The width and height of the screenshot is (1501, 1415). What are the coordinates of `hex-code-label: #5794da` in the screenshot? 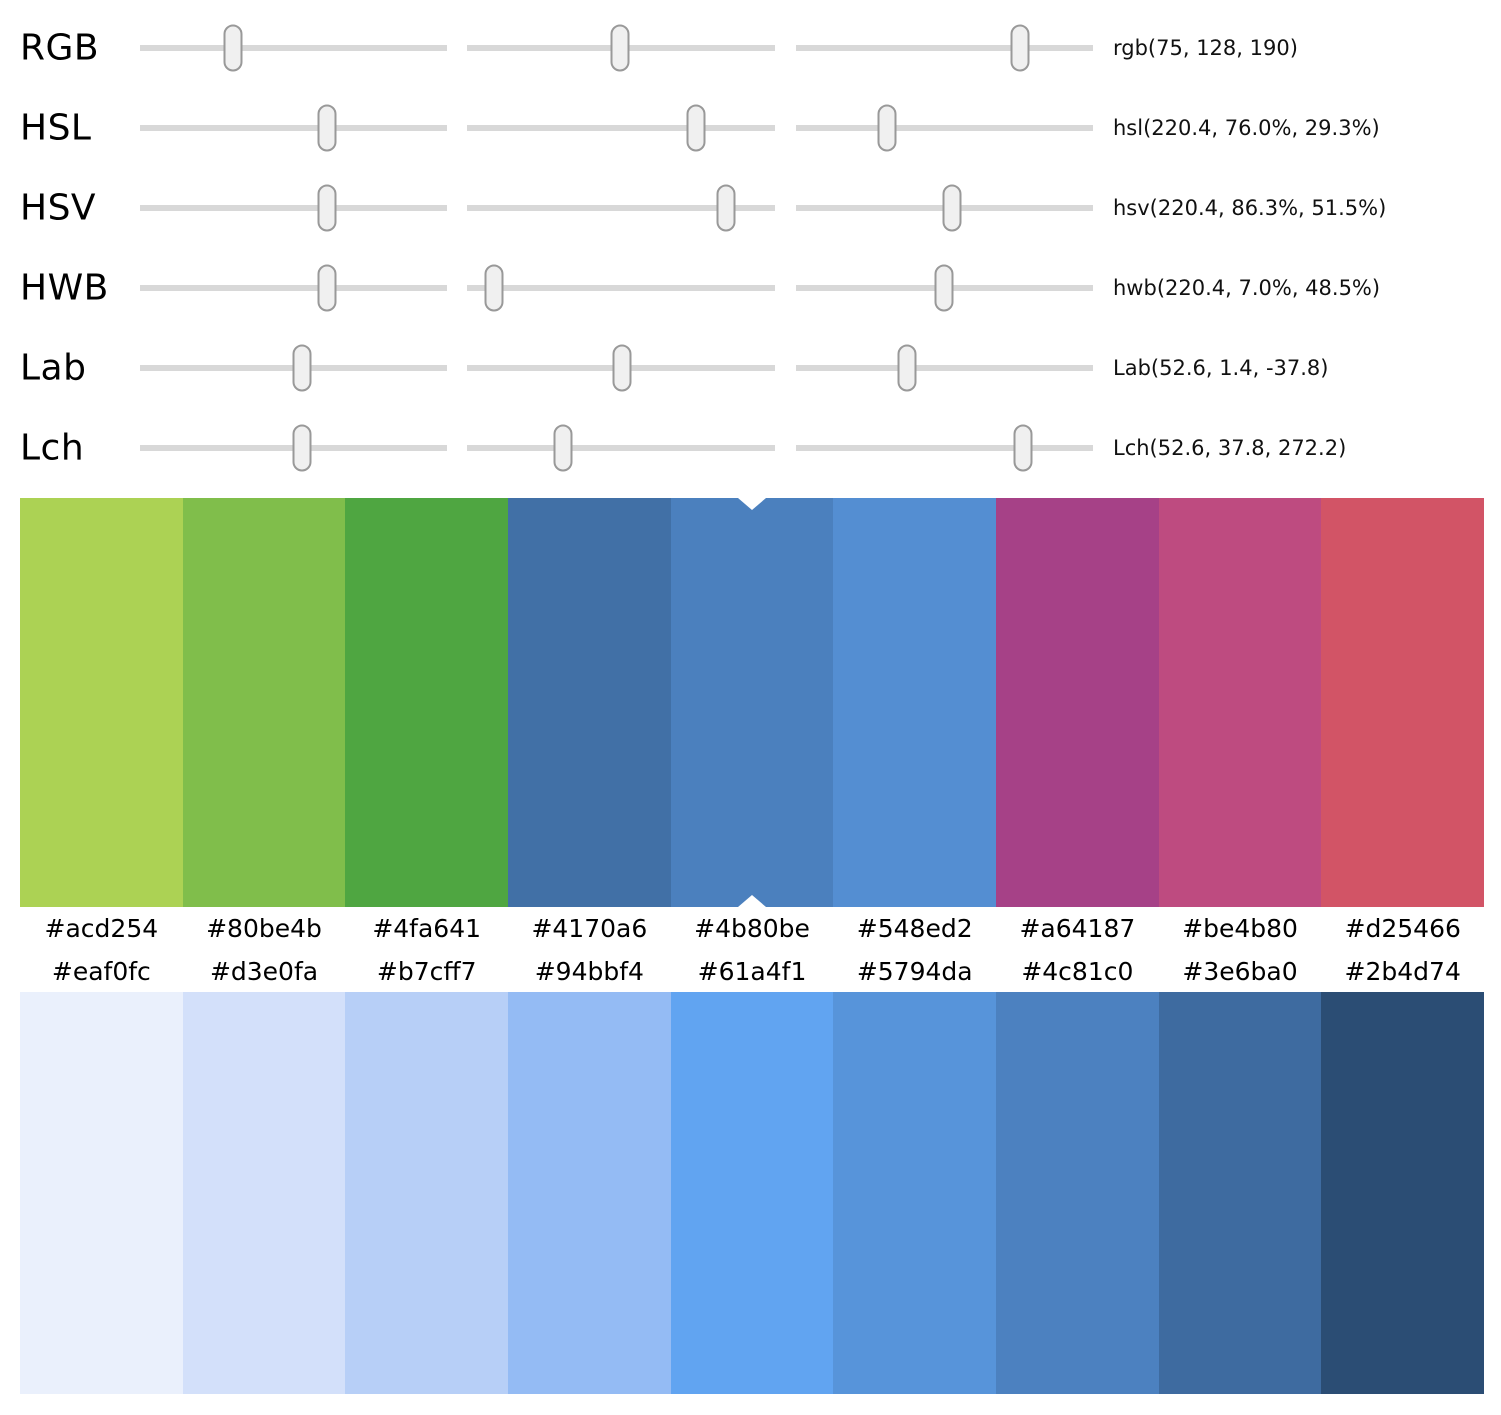 It's located at (914, 971).